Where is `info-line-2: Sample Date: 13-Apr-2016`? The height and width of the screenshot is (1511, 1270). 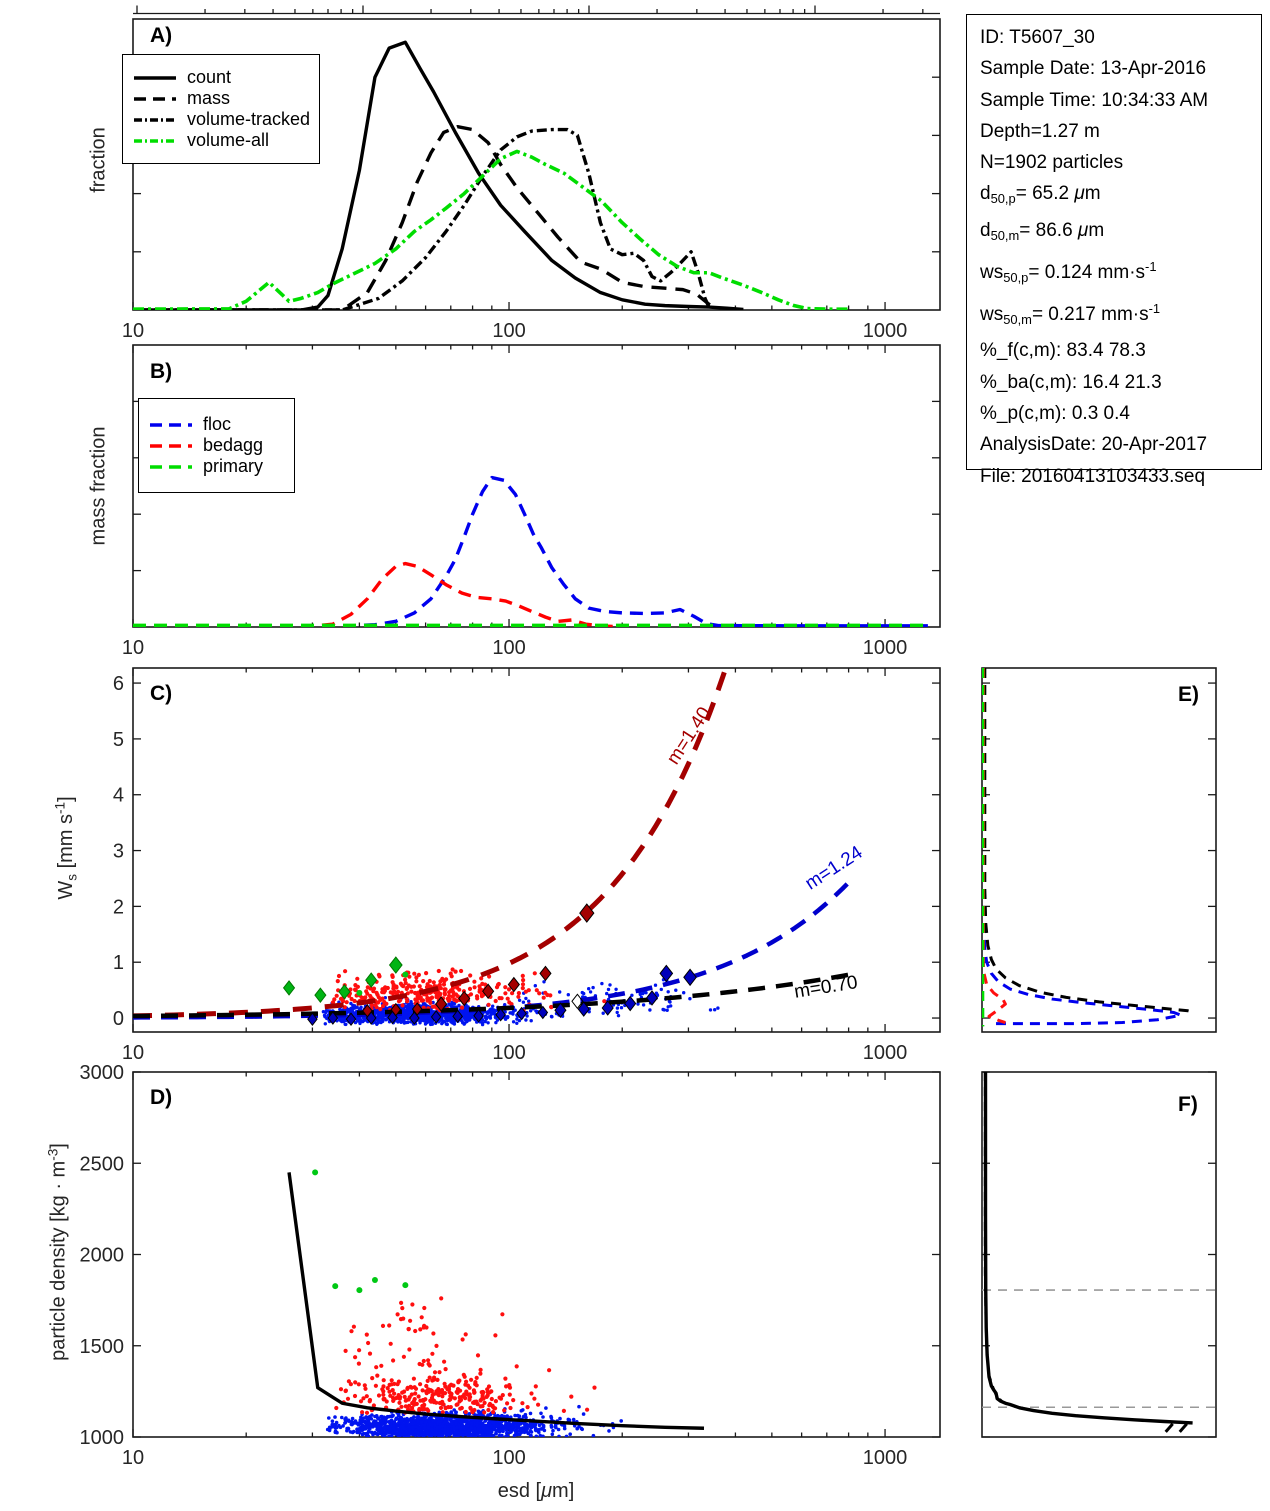
info-line-2: Sample Date: 13-Apr-2016 is located at coordinates (1093, 69).